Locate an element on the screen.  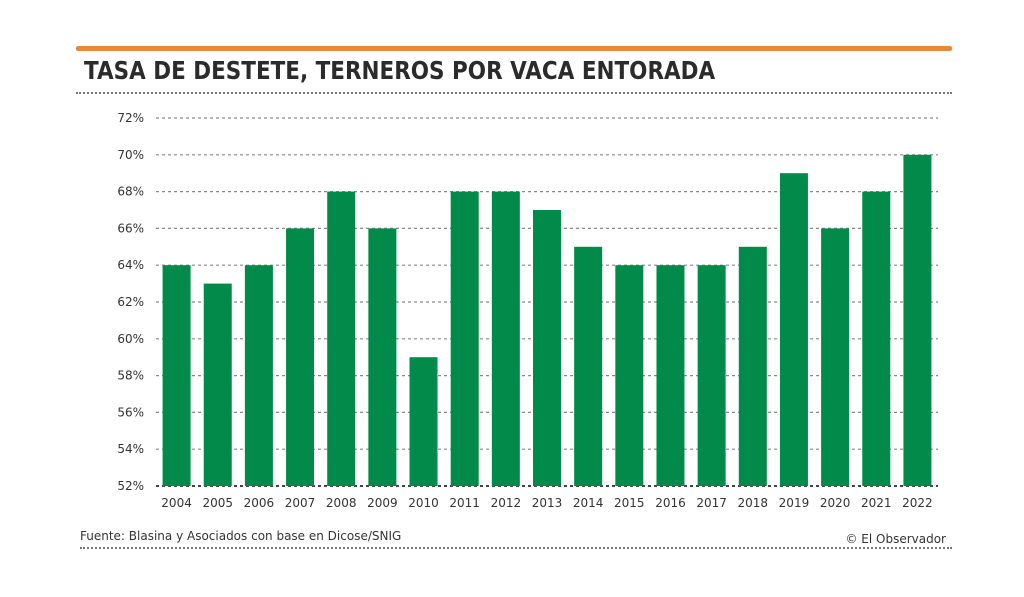
y-tick-label: 68% is located at coordinates (130, 192).